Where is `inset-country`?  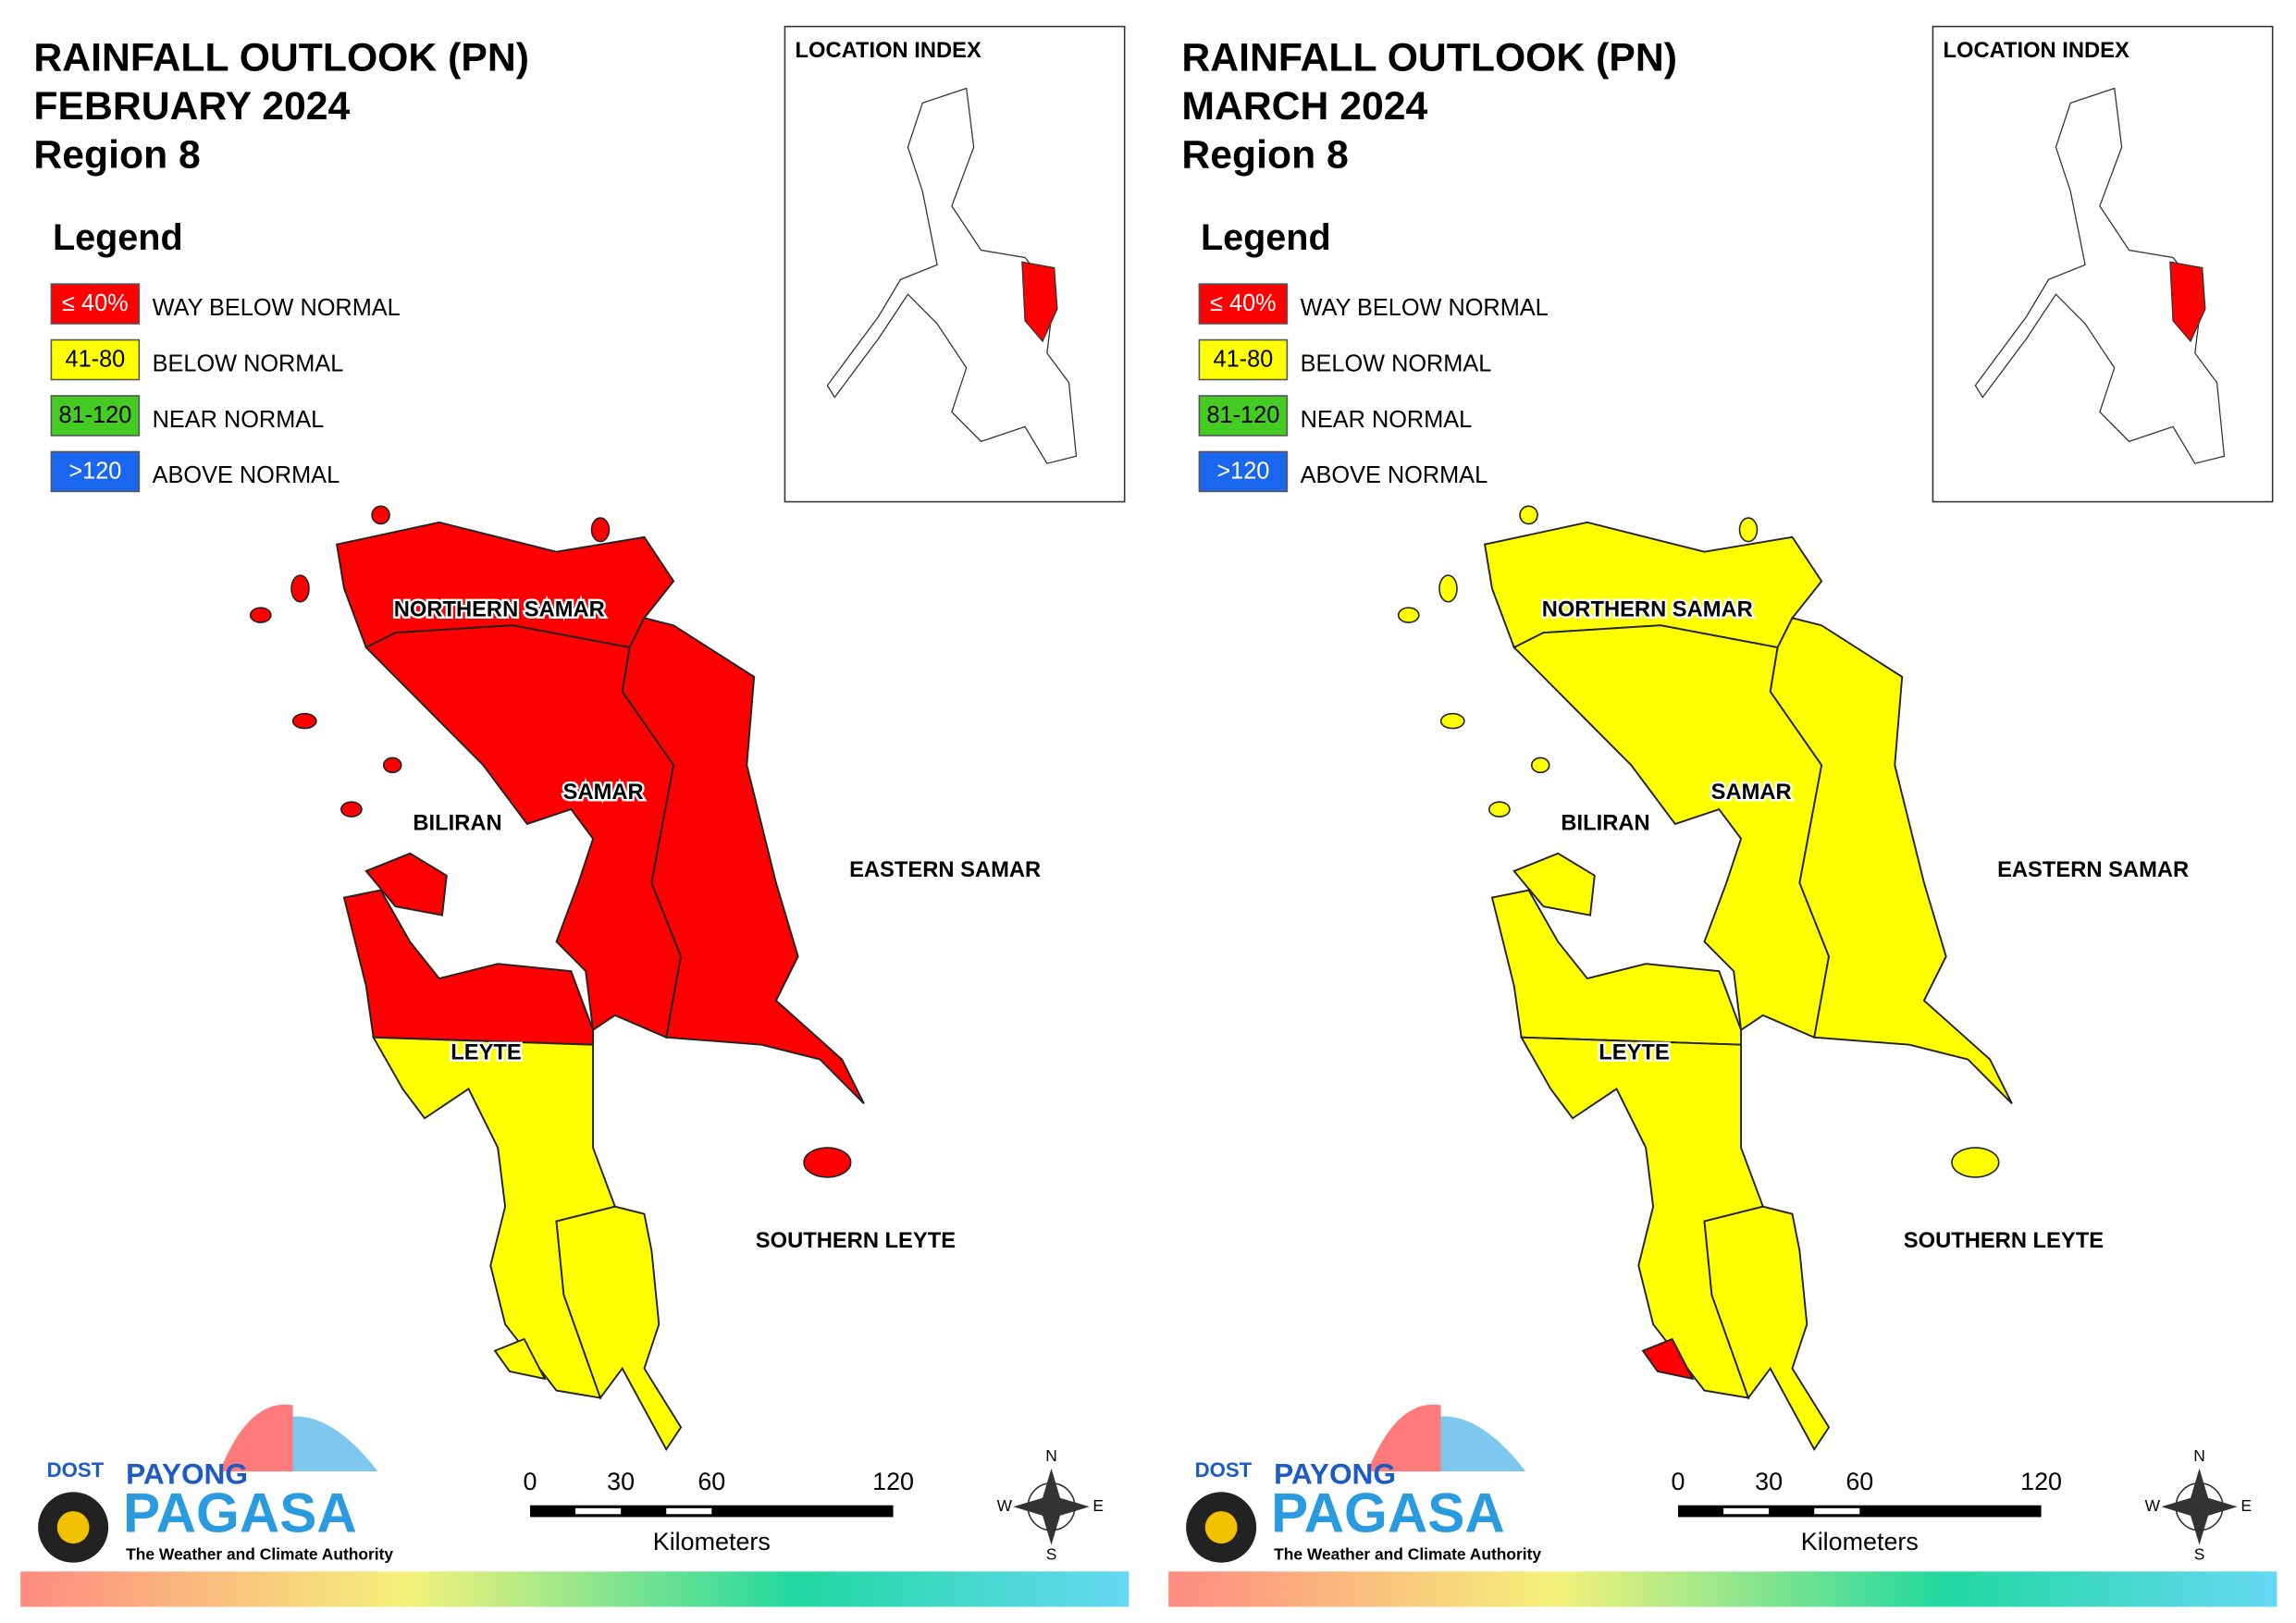 inset-country is located at coordinates (952, 275).